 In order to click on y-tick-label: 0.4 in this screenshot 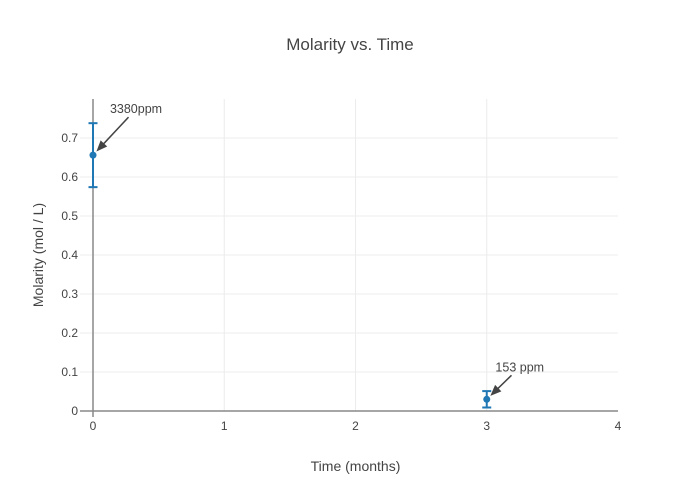, I will do `click(69, 255)`.